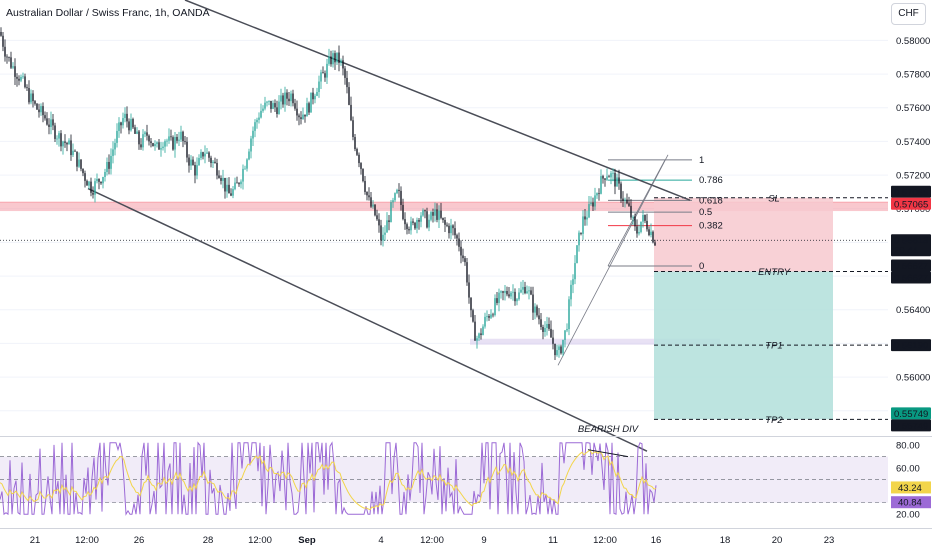 Image resolution: width=932 pixels, height=550 pixels. I want to click on fib-level-label: 0.786, so click(711, 180).